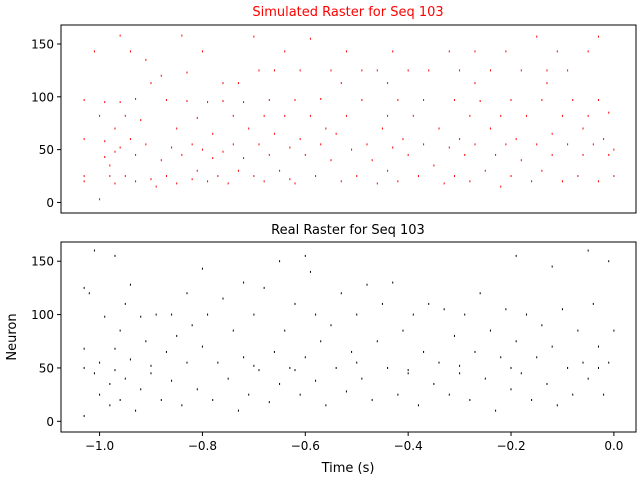 This screenshot has height=480, width=640. What do you see at coordinates (347, 12) in the screenshot?
I see `simulated-raster-title: Simulated Raster for Seq 103` at bounding box center [347, 12].